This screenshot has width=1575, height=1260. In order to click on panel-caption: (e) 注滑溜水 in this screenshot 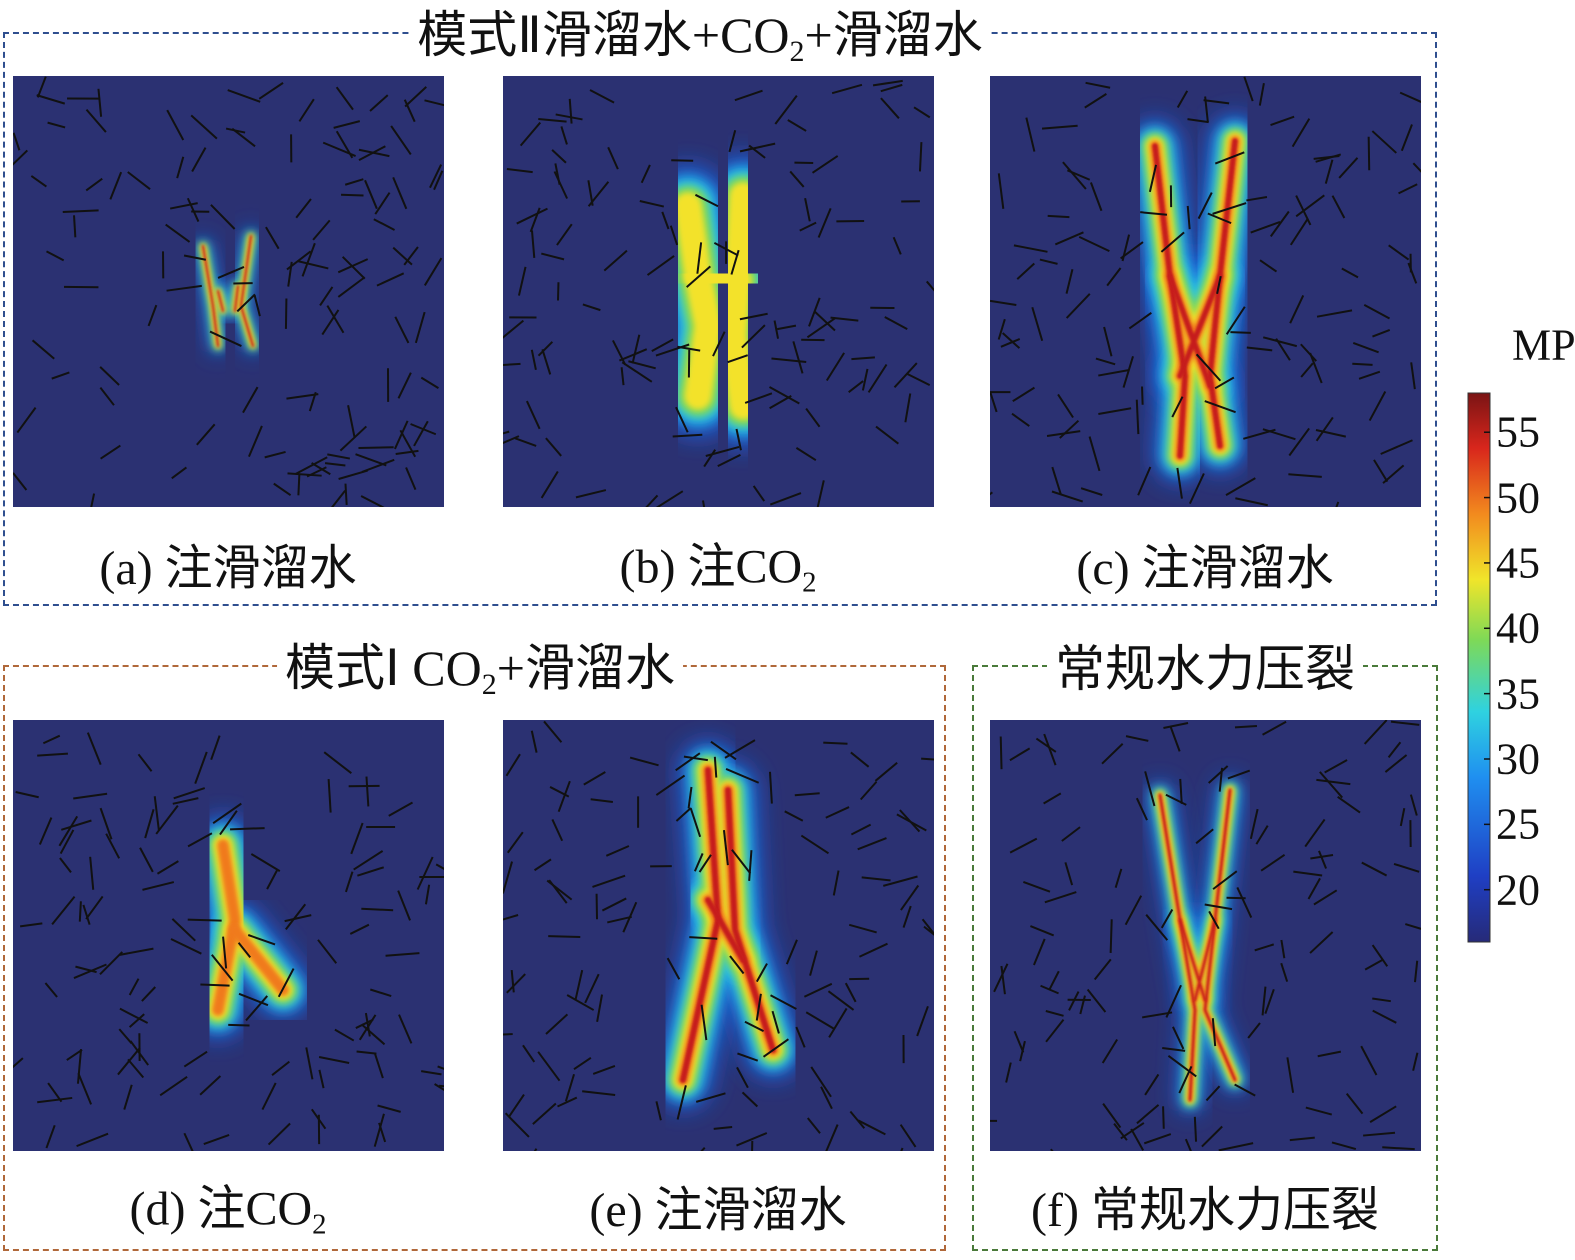, I will do `click(718, 1210)`.